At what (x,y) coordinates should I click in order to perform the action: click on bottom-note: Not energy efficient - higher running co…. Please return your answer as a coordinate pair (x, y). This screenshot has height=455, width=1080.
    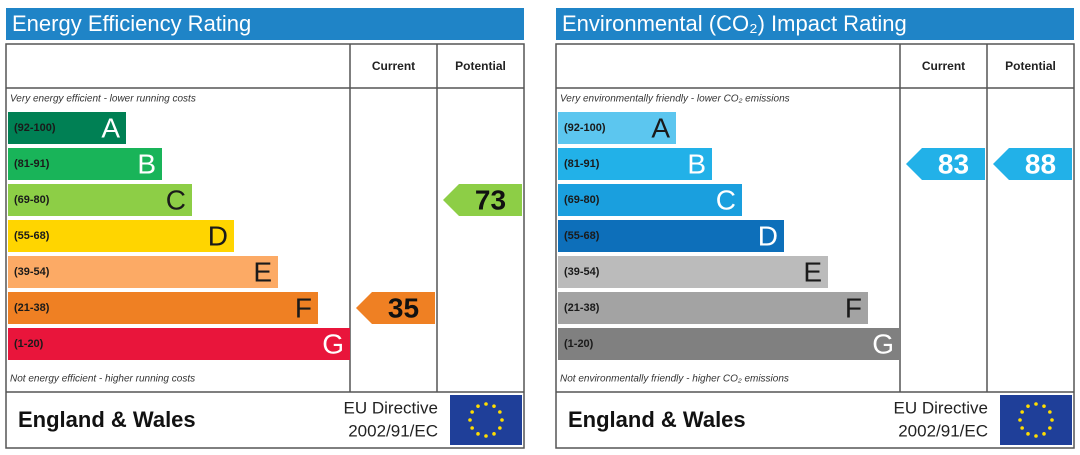
    Looking at the image, I should click on (102, 379).